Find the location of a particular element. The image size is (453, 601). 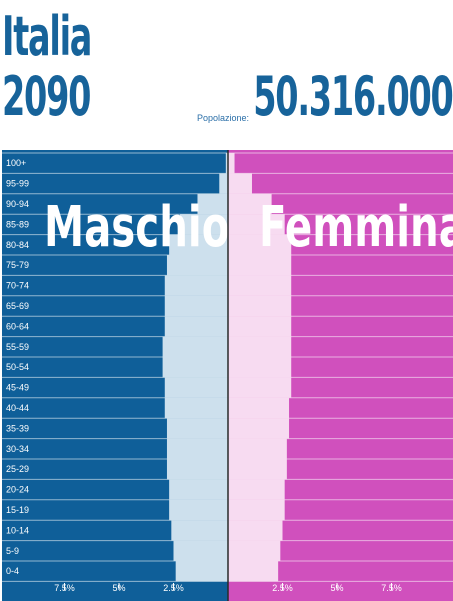

age-group-label: 60-64 is located at coordinates (17, 326).